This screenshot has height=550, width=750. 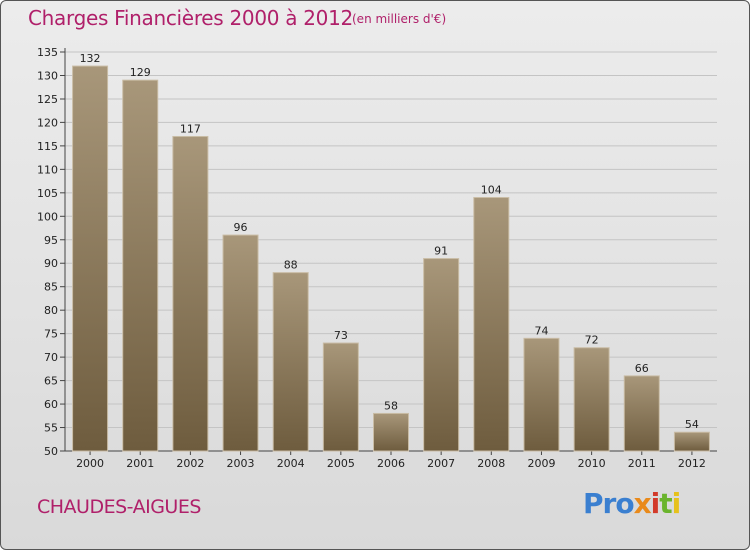 I want to click on x-tick-label: 2011, so click(x=642, y=463).